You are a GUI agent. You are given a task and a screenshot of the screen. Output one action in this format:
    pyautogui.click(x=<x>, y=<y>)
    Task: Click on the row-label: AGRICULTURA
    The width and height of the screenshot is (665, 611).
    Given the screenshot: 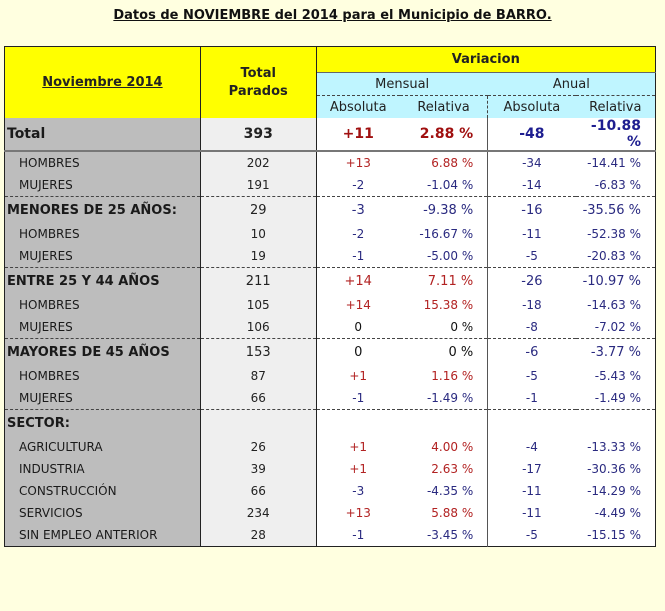 What is the action you would take?
    pyautogui.click(x=102, y=447)
    